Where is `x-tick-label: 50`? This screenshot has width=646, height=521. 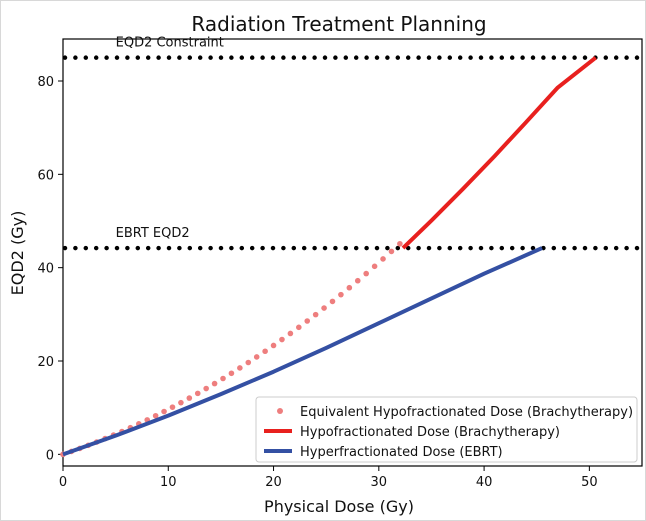
x-tick-label: 50 is located at coordinates (589, 482).